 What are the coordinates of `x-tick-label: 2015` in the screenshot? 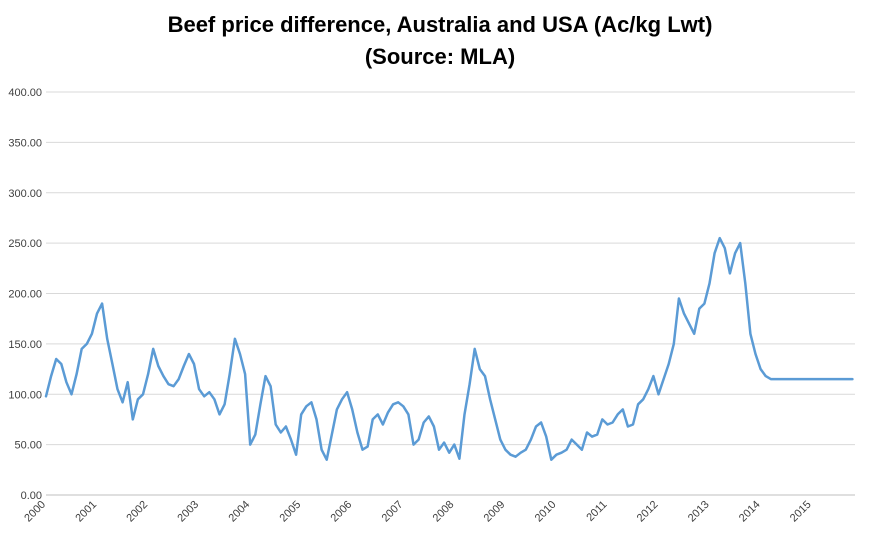 It's located at (801, 512).